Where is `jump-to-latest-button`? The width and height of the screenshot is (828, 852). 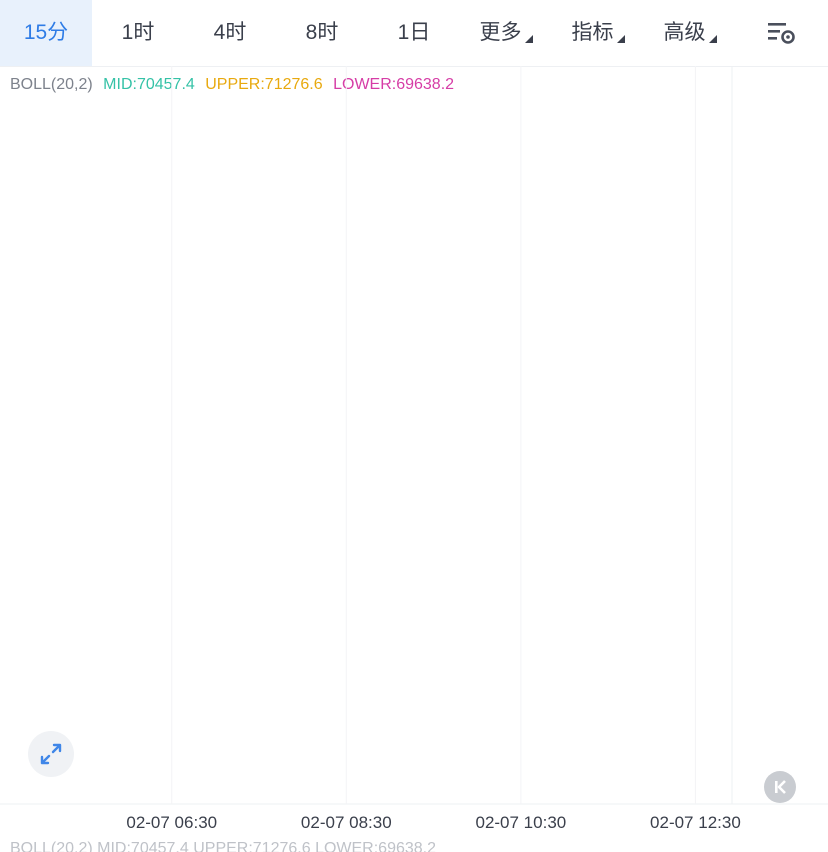
jump-to-latest-button is located at coordinates (780, 787).